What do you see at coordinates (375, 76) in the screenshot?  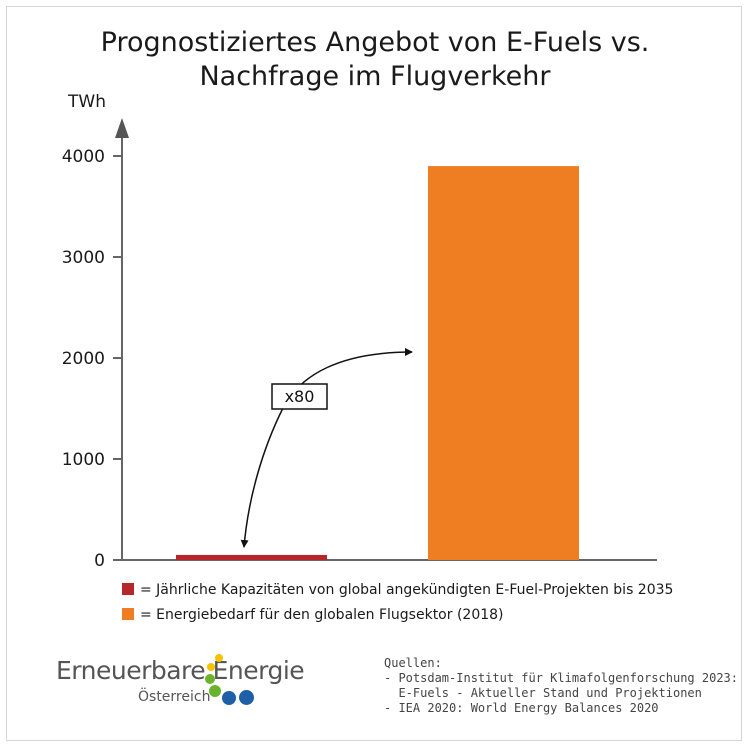 I see `title-line-2: Nachfrage im Flugverkehr` at bounding box center [375, 76].